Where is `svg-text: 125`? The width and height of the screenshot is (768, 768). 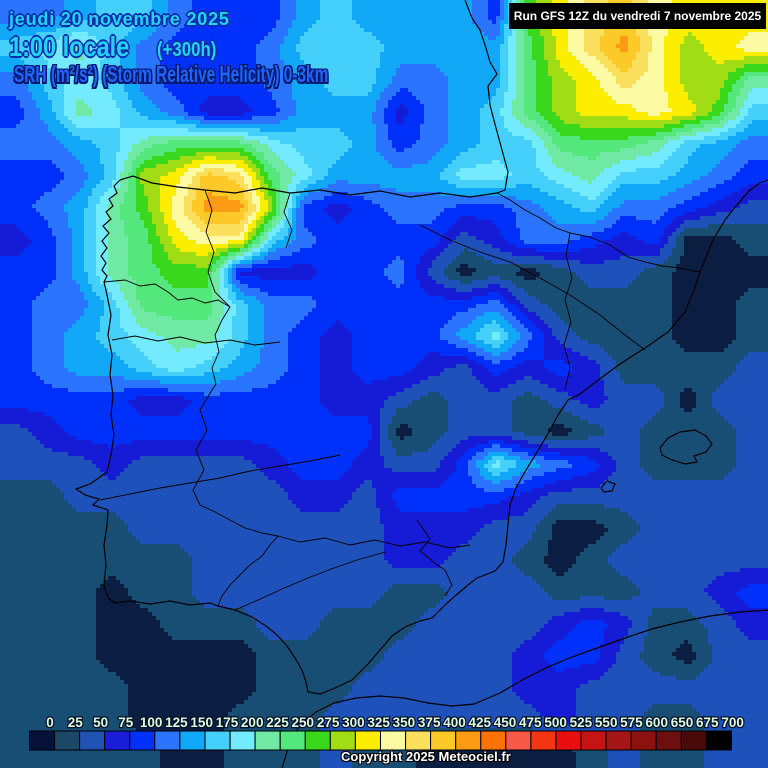 svg-text: 125 is located at coordinates (176, 722).